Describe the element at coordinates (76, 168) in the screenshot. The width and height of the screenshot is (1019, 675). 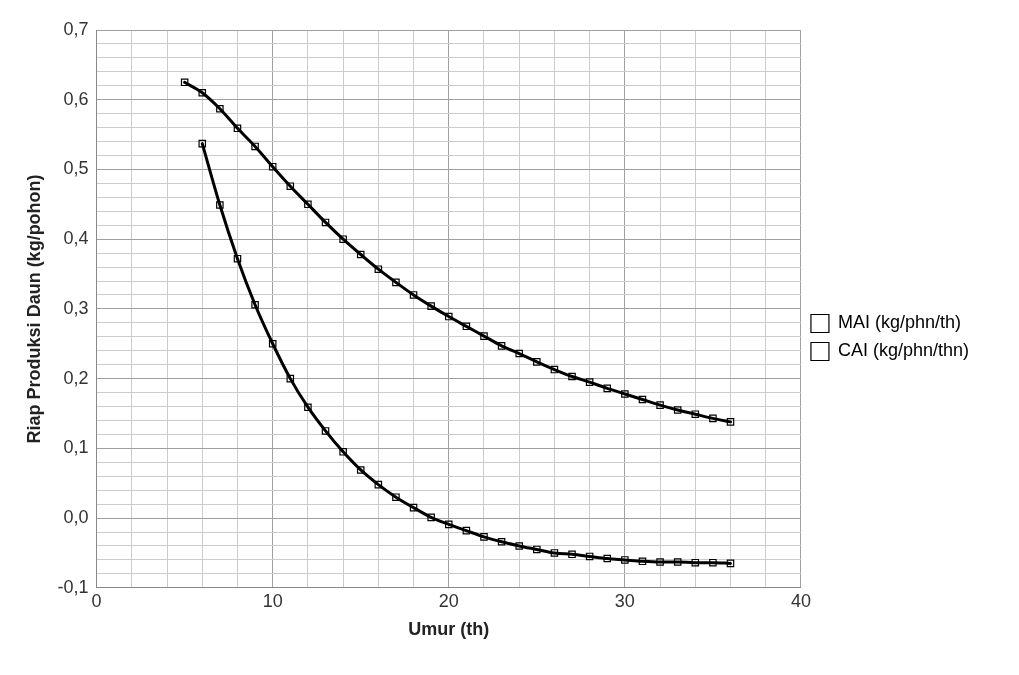
I see `y-tick-label: 0,5` at that location.